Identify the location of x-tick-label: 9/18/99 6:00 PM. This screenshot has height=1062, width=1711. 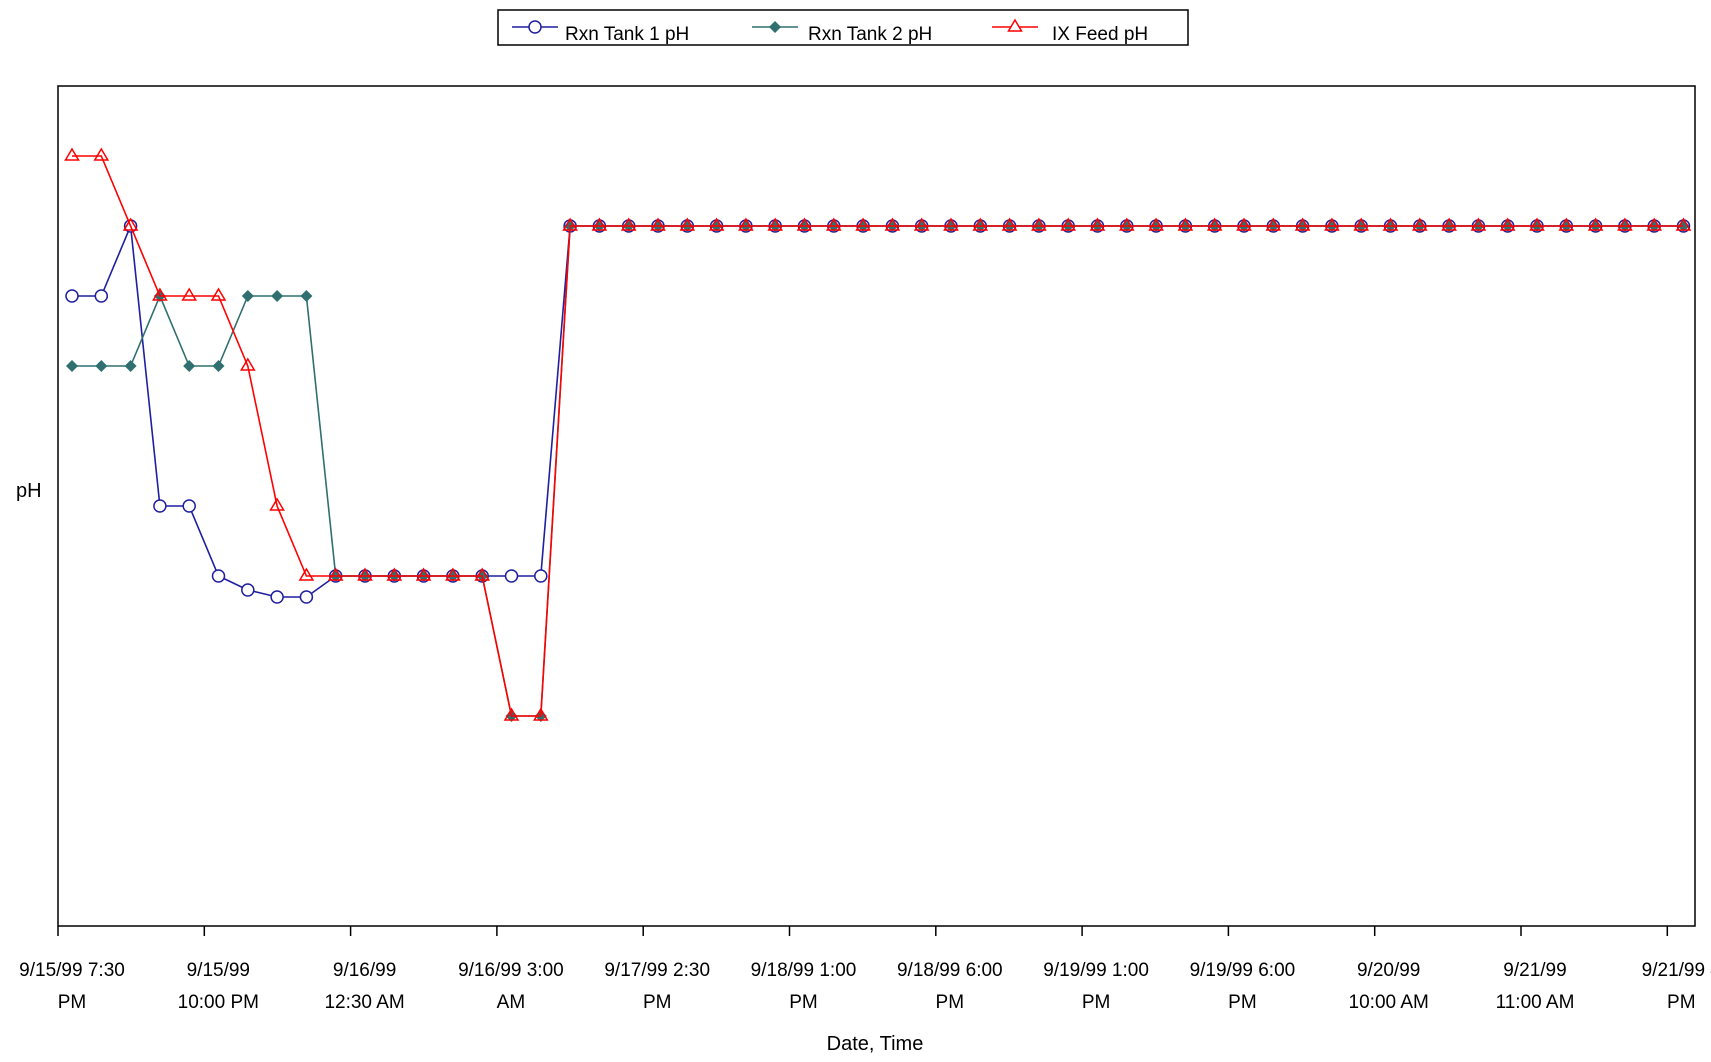
(950, 986).